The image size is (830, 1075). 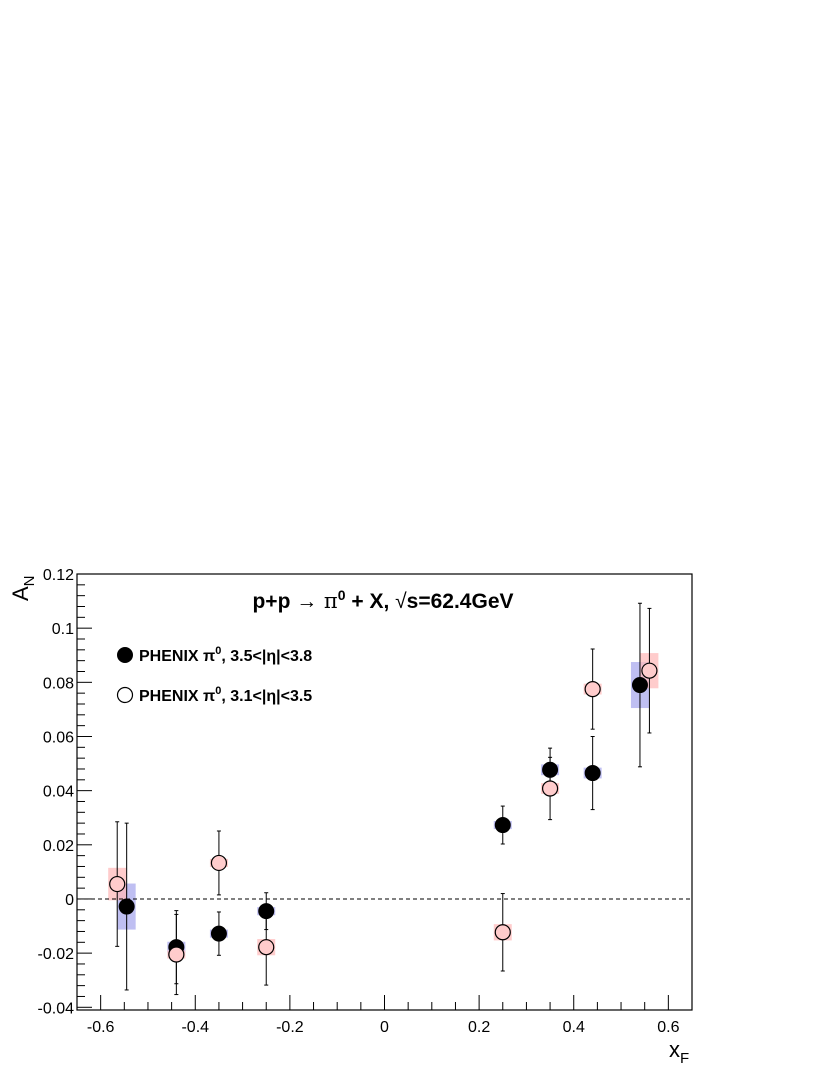 I want to click on y-tick-label: 0.06, so click(x=58, y=737).